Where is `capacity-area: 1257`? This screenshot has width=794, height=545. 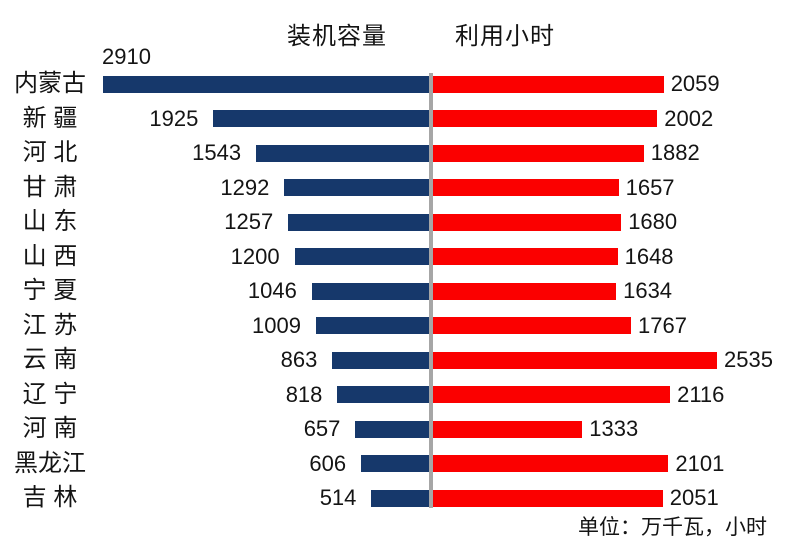 capacity-area: 1257 is located at coordinates (264, 222).